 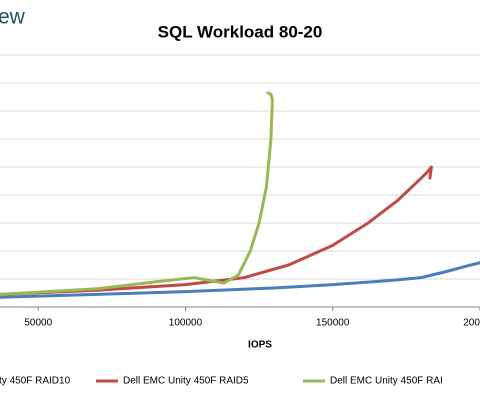 I want to click on x-tick-label: 50000, so click(x=38, y=323).